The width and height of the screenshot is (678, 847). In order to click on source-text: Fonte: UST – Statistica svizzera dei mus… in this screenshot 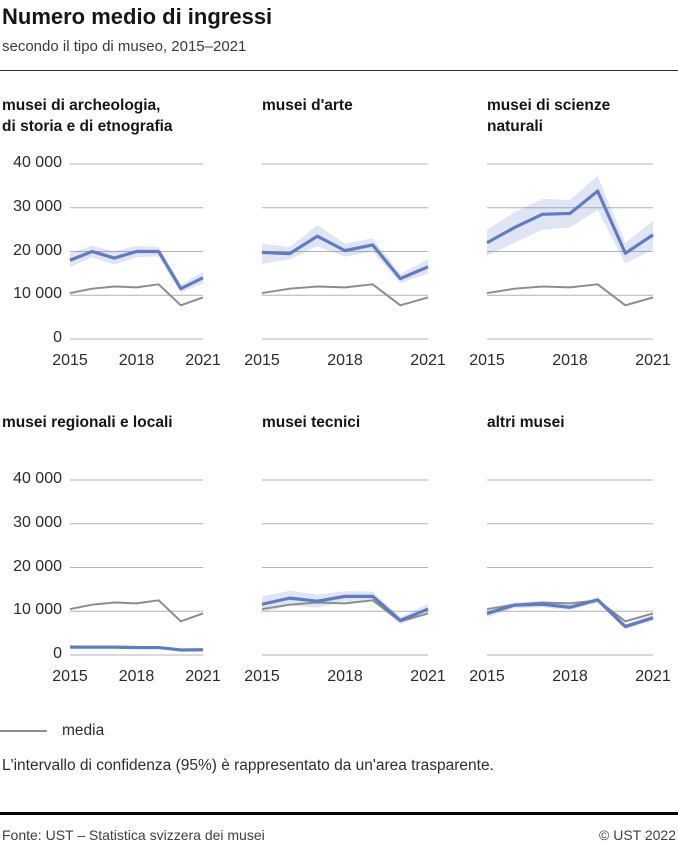, I will do `click(133, 835)`.